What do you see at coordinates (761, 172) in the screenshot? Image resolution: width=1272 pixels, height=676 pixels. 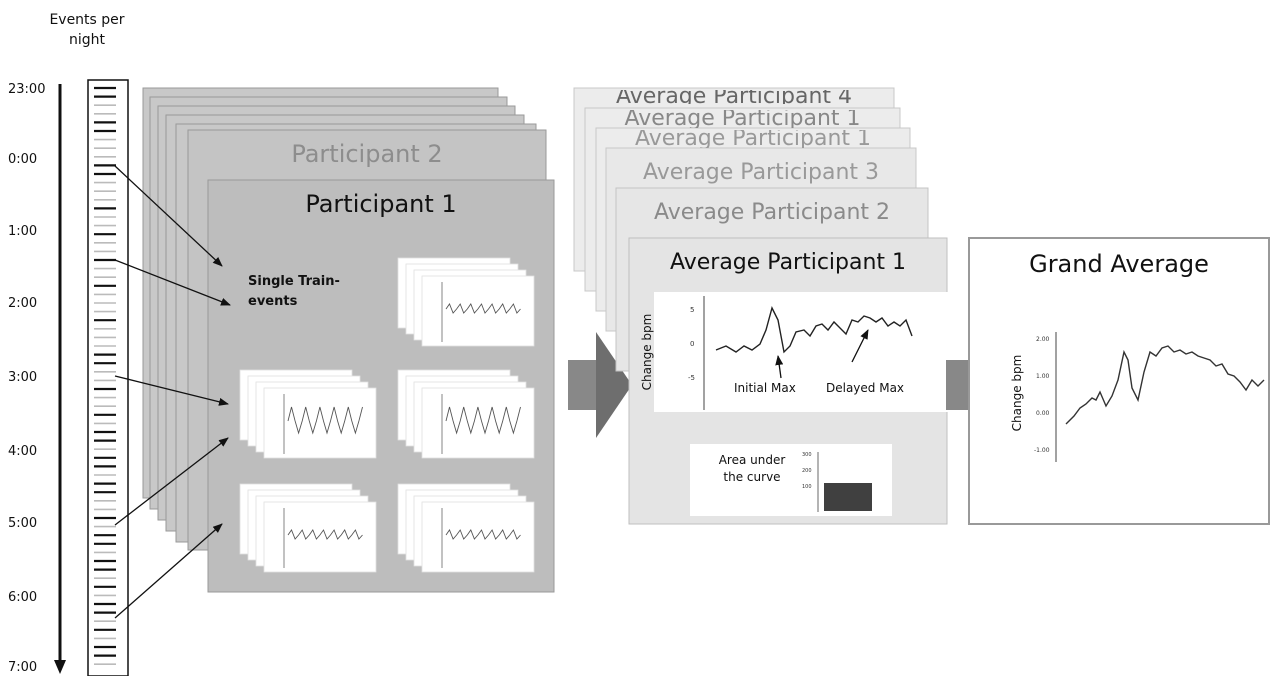 I see `average-participant-3-title: Average Participant 3` at bounding box center [761, 172].